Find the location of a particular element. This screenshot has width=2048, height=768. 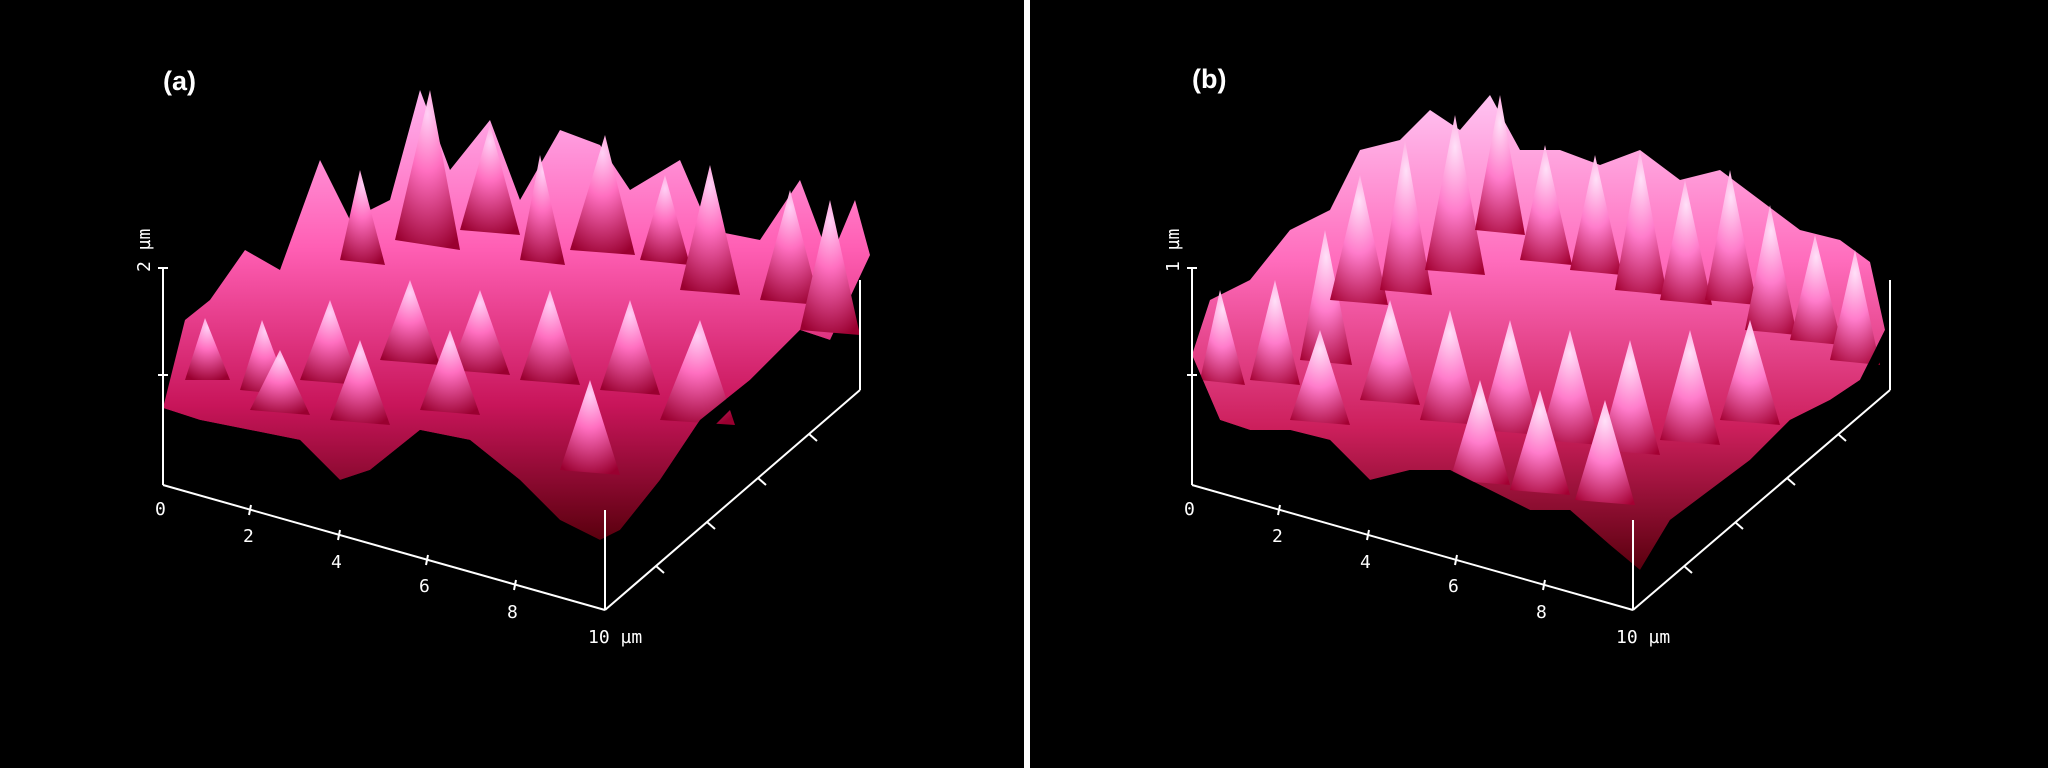

z-max-label-b: 1 µm is located at coordinates (1173, 250).